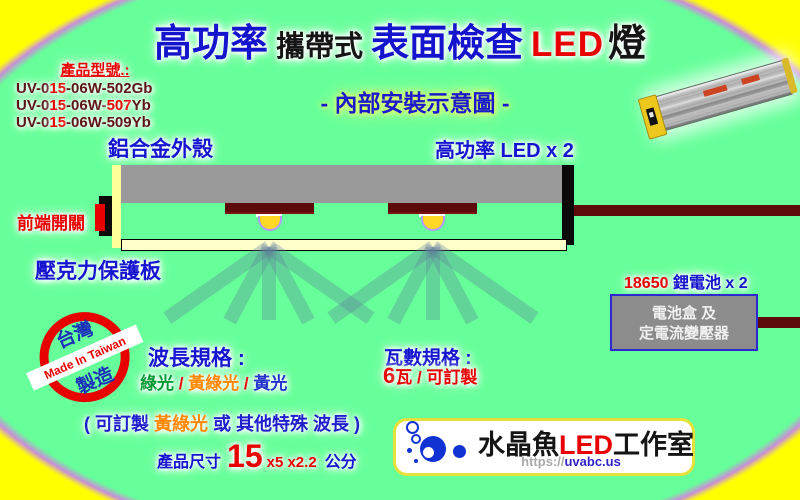  Describe the element at coordinates (83, 105) in the screenshot. I see `model-line-2: UV-015-06W-507Yb` at that location.